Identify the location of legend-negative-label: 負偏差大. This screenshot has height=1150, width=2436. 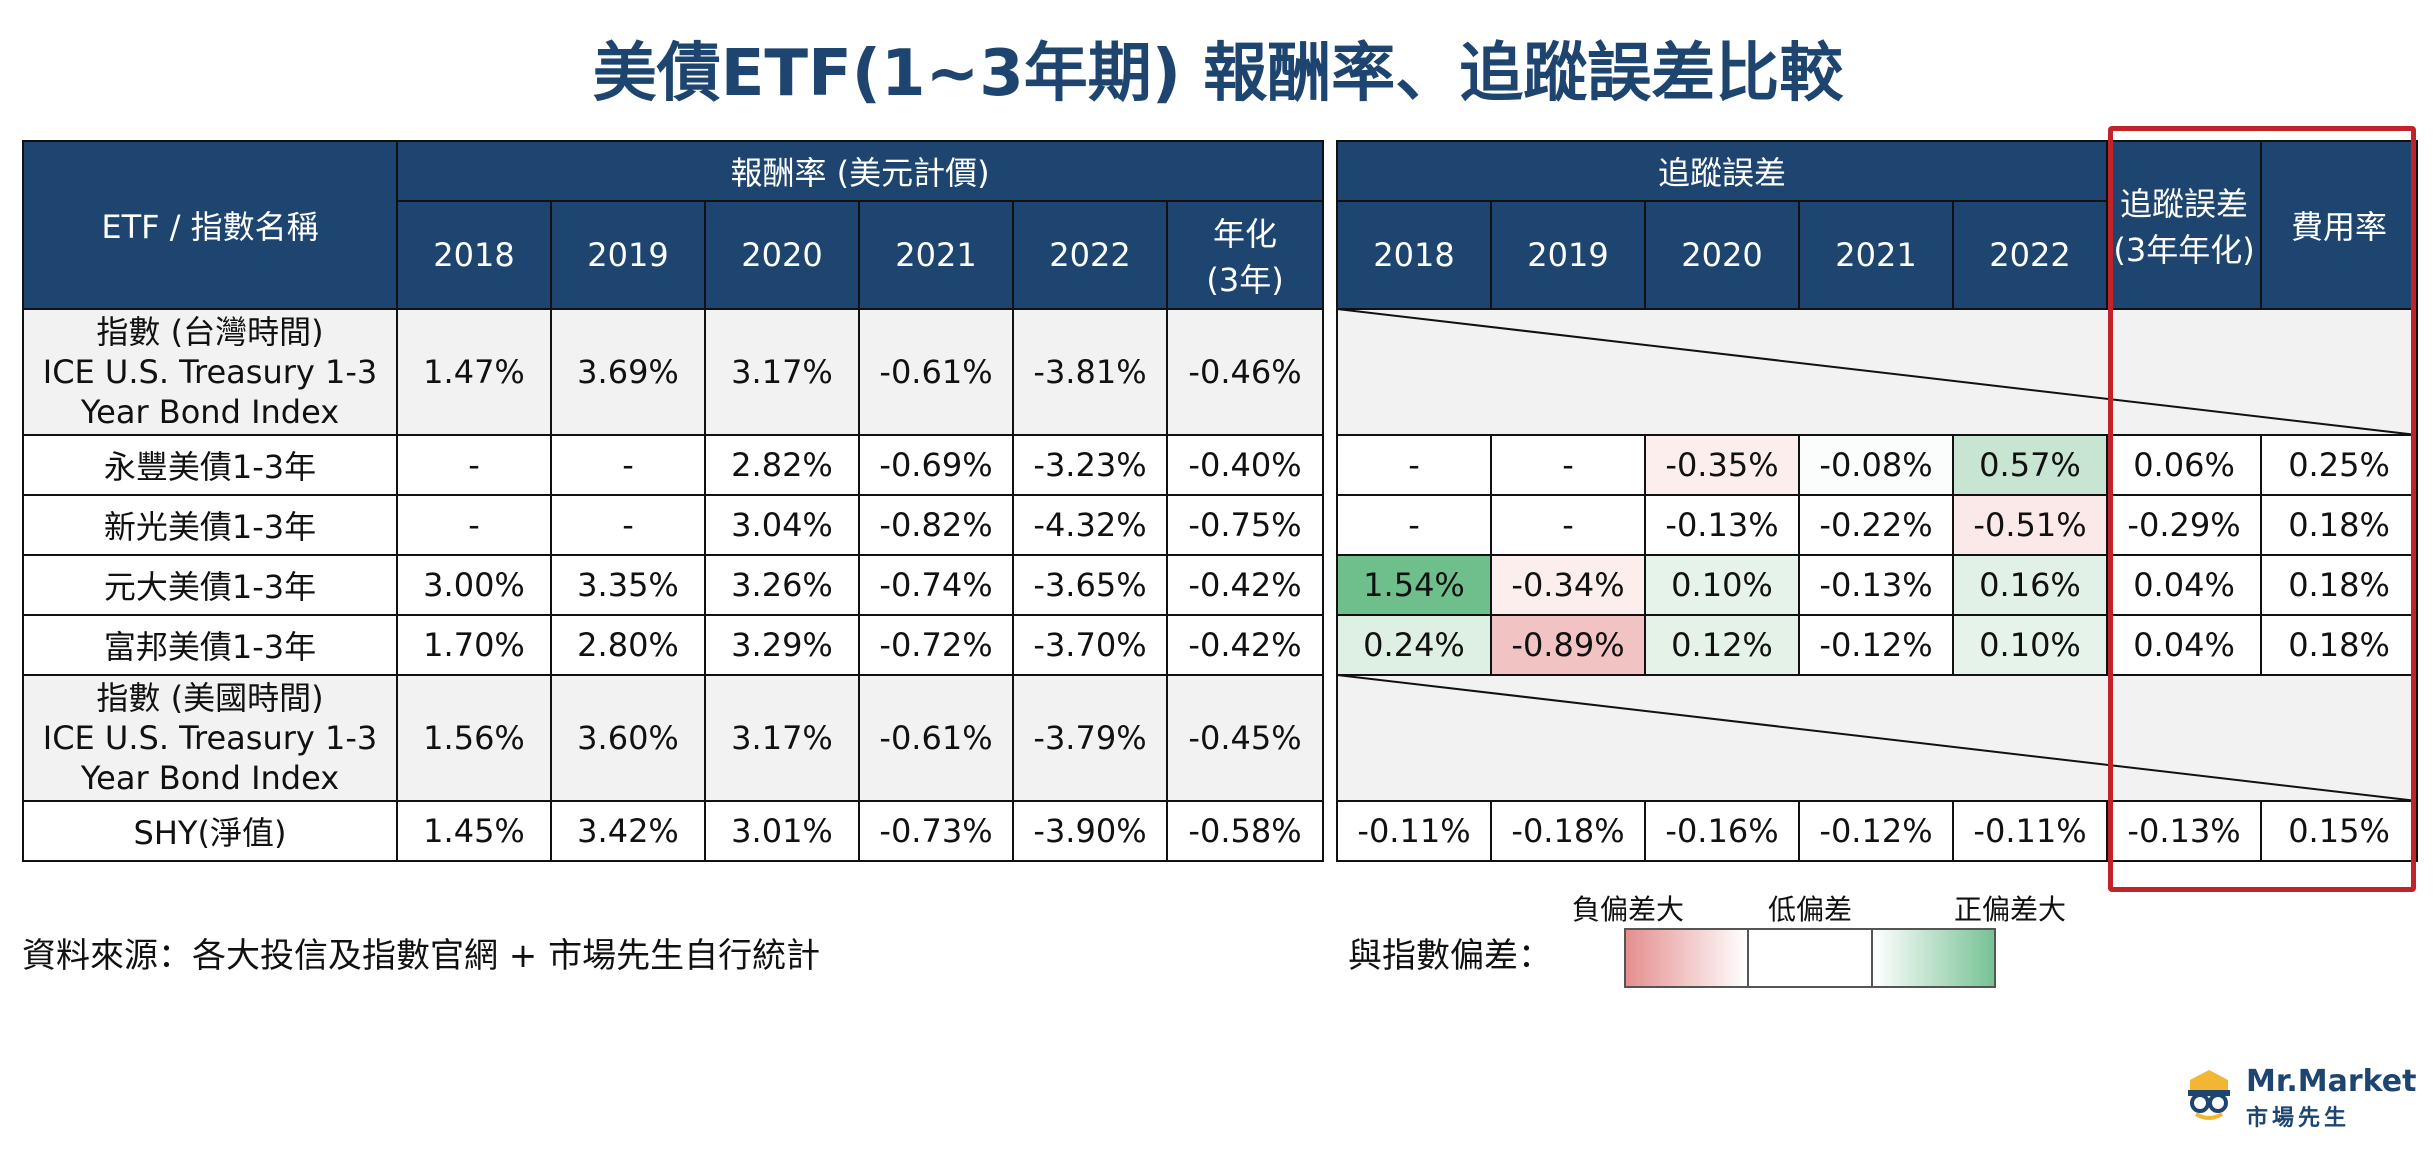
(1627, 909).